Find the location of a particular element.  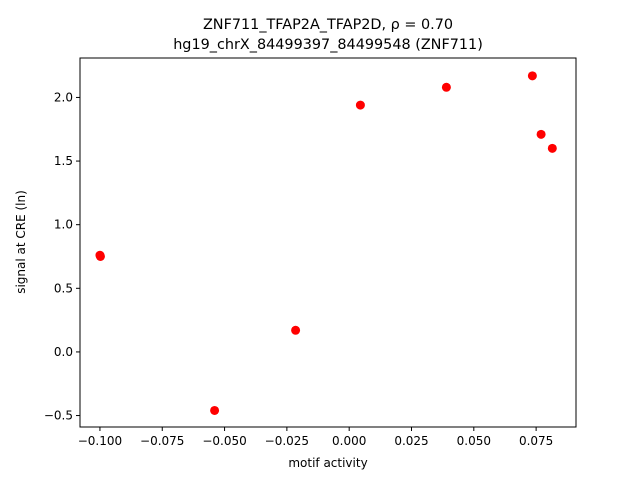

y-tick-label: 2.0 is located at coordinates (63, 97).